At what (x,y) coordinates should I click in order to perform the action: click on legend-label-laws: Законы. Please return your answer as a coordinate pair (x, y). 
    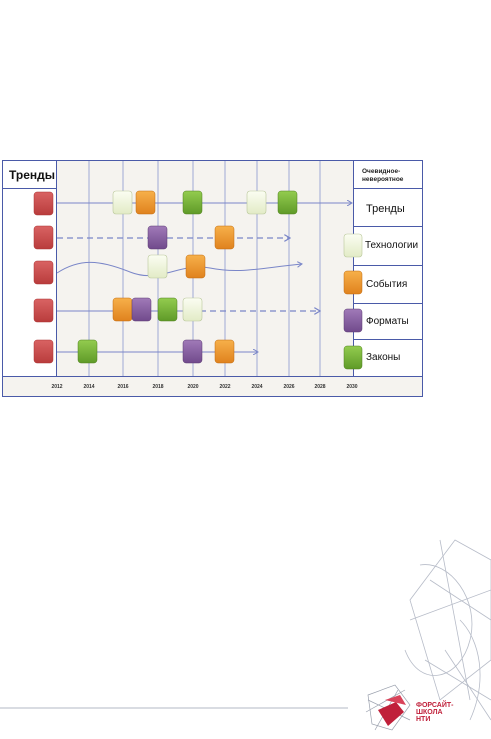
    Looking at the image, I should click on (383, 357).